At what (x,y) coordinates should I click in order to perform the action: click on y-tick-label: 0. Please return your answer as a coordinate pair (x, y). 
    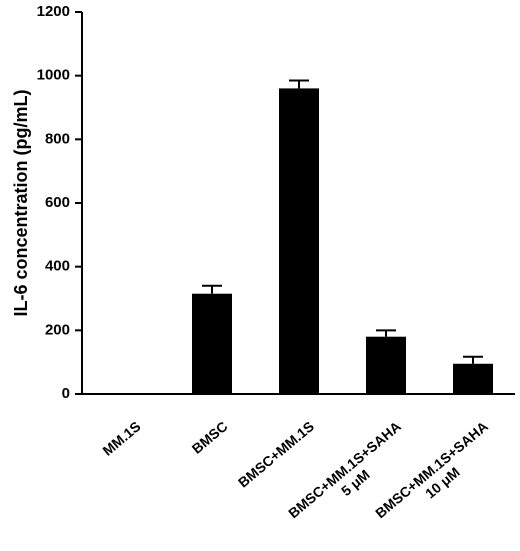
    Looking at the image, I should click on (66, 393).